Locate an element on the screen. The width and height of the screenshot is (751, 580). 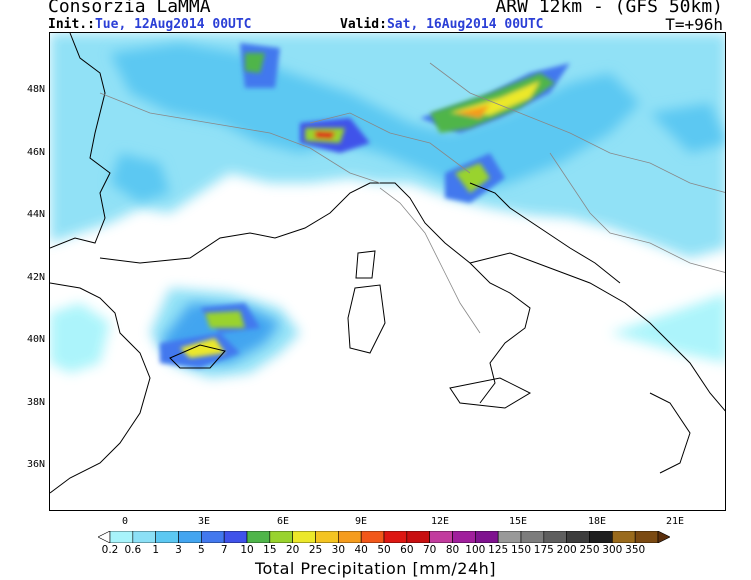
lat-label: 36N is located at coordinates (36, 464).